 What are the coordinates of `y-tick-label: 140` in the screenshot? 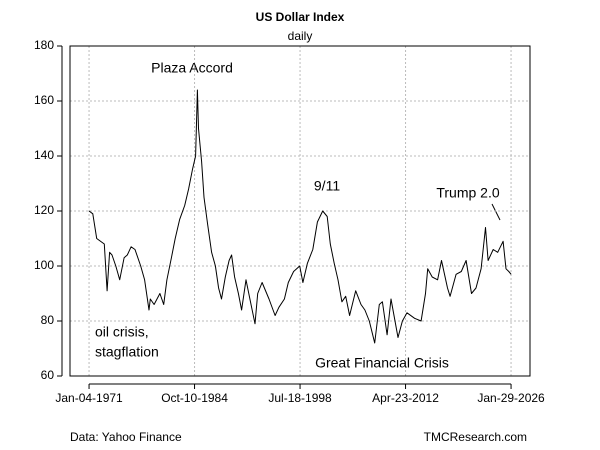 It's located at (44, 155).